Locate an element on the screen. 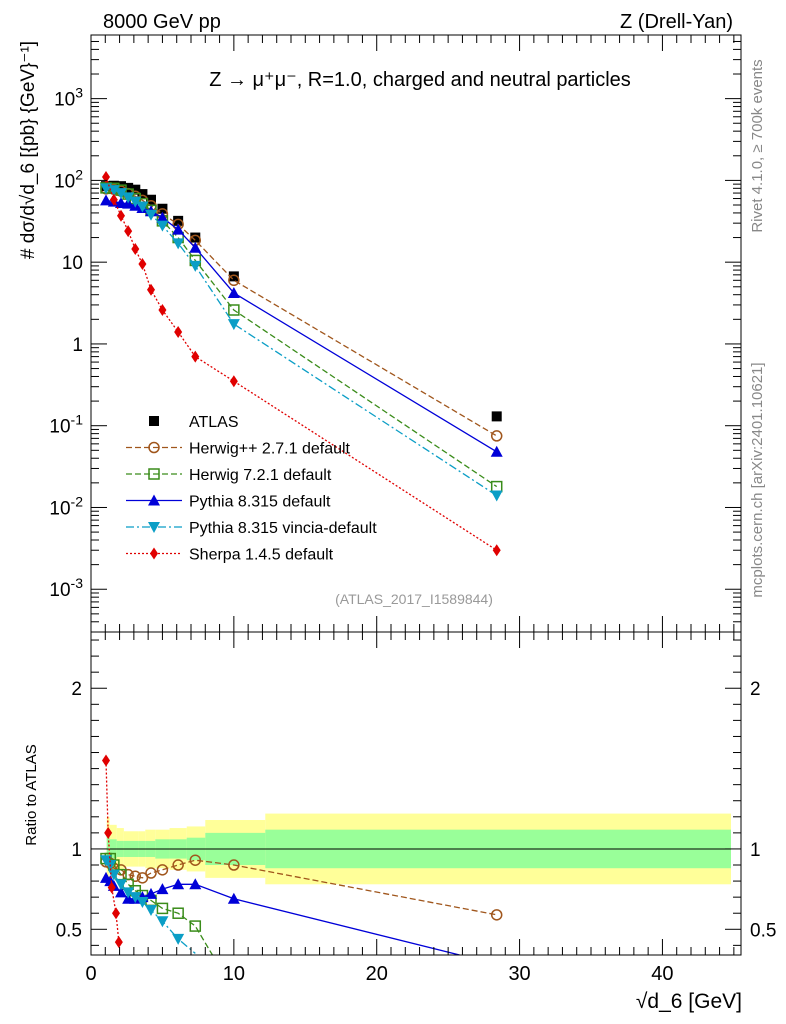 This screenshot has width=786, height=1024. legend-label: ATLAS is located at coordinates (214, 422).